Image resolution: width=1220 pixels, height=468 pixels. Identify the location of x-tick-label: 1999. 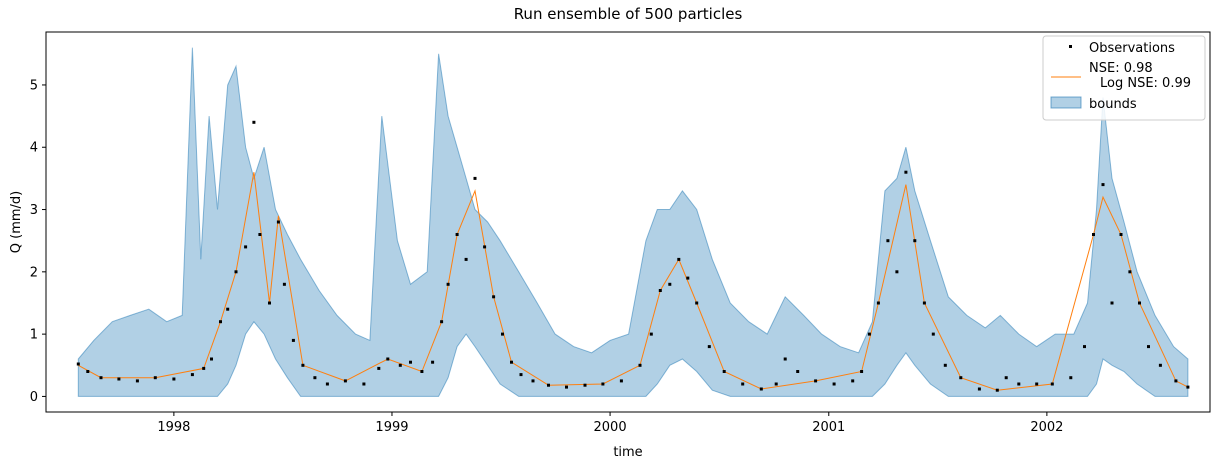
(391, 427).